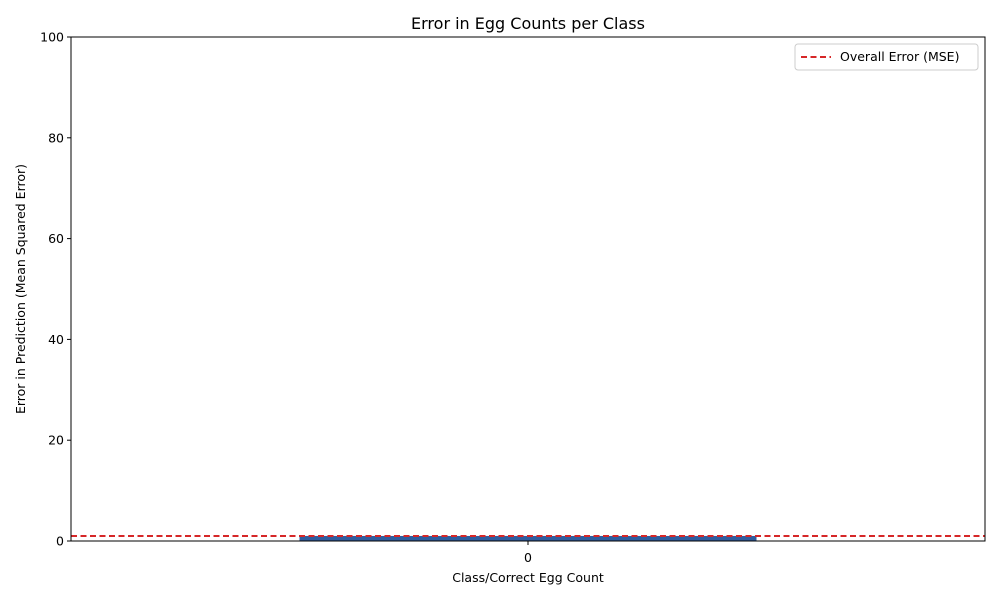 The height and width of the screenshot is (600, 1000). I want to click on y-tick-label: 100, so click(52, 37).